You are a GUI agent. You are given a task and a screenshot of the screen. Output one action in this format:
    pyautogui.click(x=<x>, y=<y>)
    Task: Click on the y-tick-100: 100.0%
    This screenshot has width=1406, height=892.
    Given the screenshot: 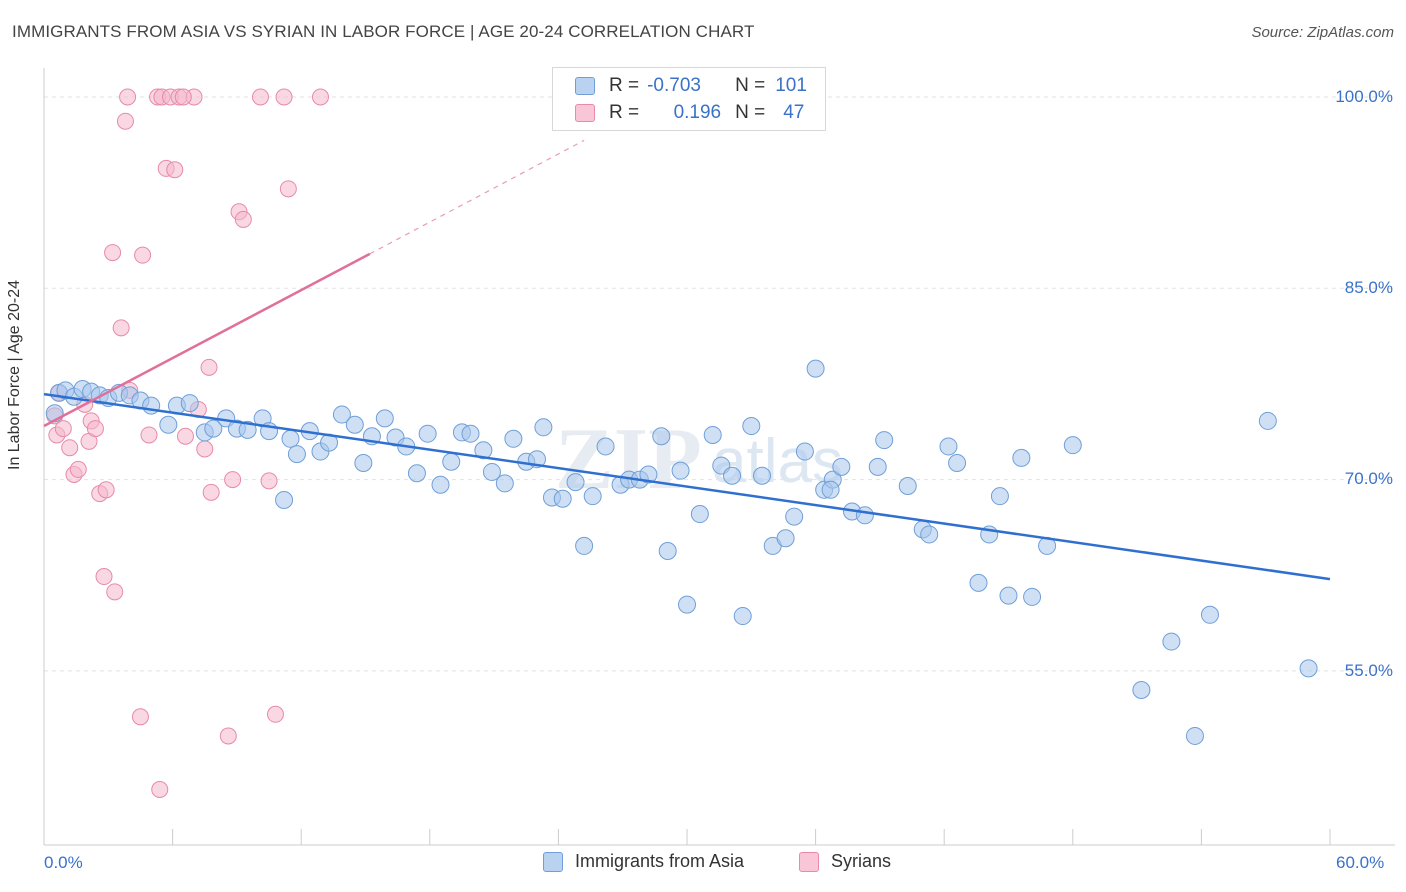 What is the action you would take?
    pyautogui.click(x=1364, y=96)
    